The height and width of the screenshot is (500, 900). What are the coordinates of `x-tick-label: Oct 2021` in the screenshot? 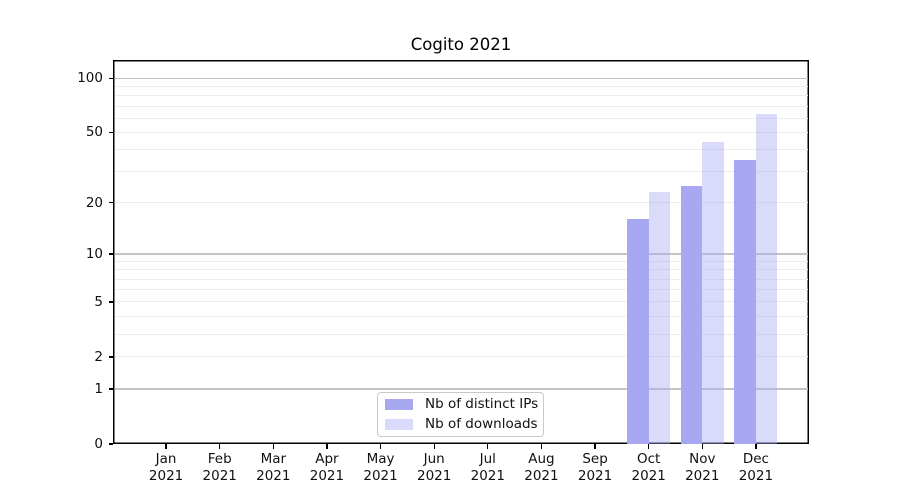 It's located at (649, 468).